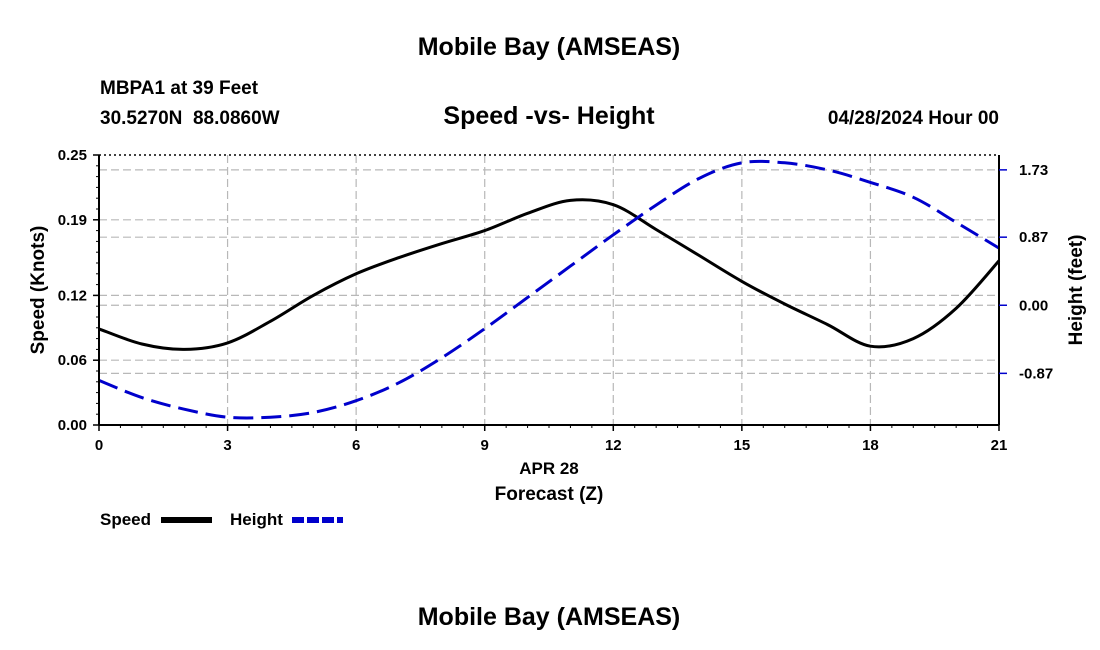  What do you see at coordinates (72, 360) in the screenshot?
I see `y-tick-label: 0.06` at bounding box center [72, 360].